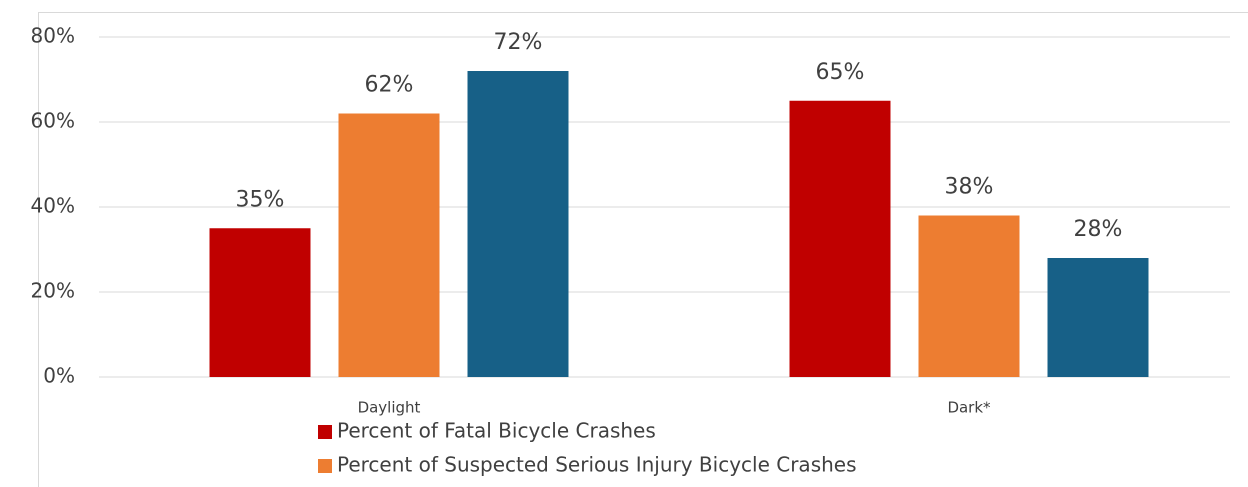 The width and height of the screenshot is (1248, 487). What do you see at coordinates (840, 72) in the screenshot?
I see `data-label: 65%` at bounding box center [840, 72].